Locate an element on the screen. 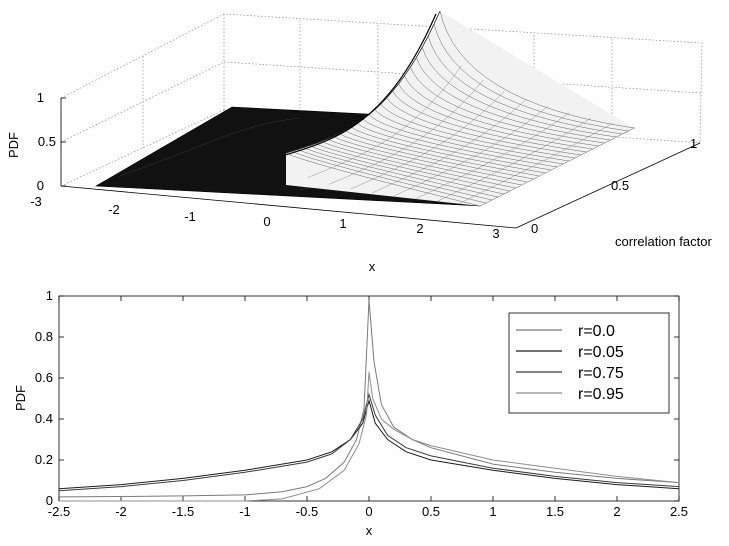 The width and height of the screenshot is (729, 546). legend-label: r=0.95 is located at coordinates (601, 394).